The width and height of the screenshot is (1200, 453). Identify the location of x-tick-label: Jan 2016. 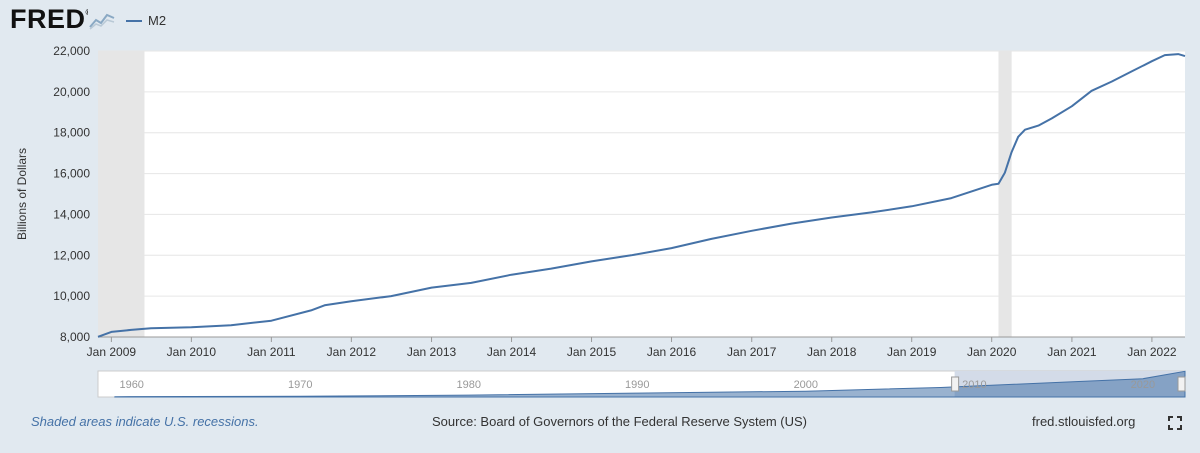
(672, 352).